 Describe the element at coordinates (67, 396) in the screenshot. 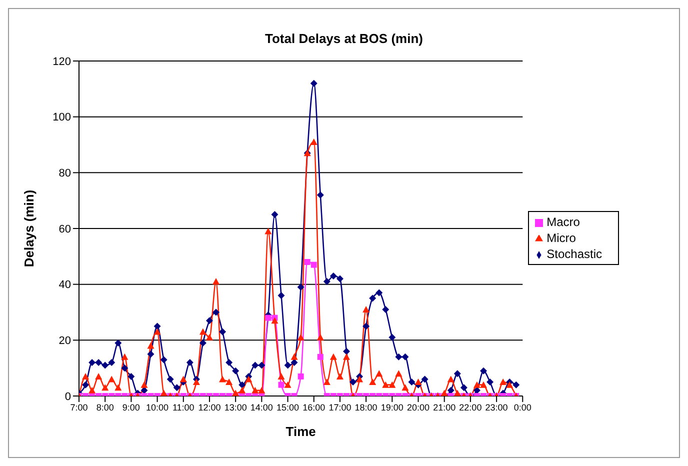

I see `y-tick-label: 0` at that location.